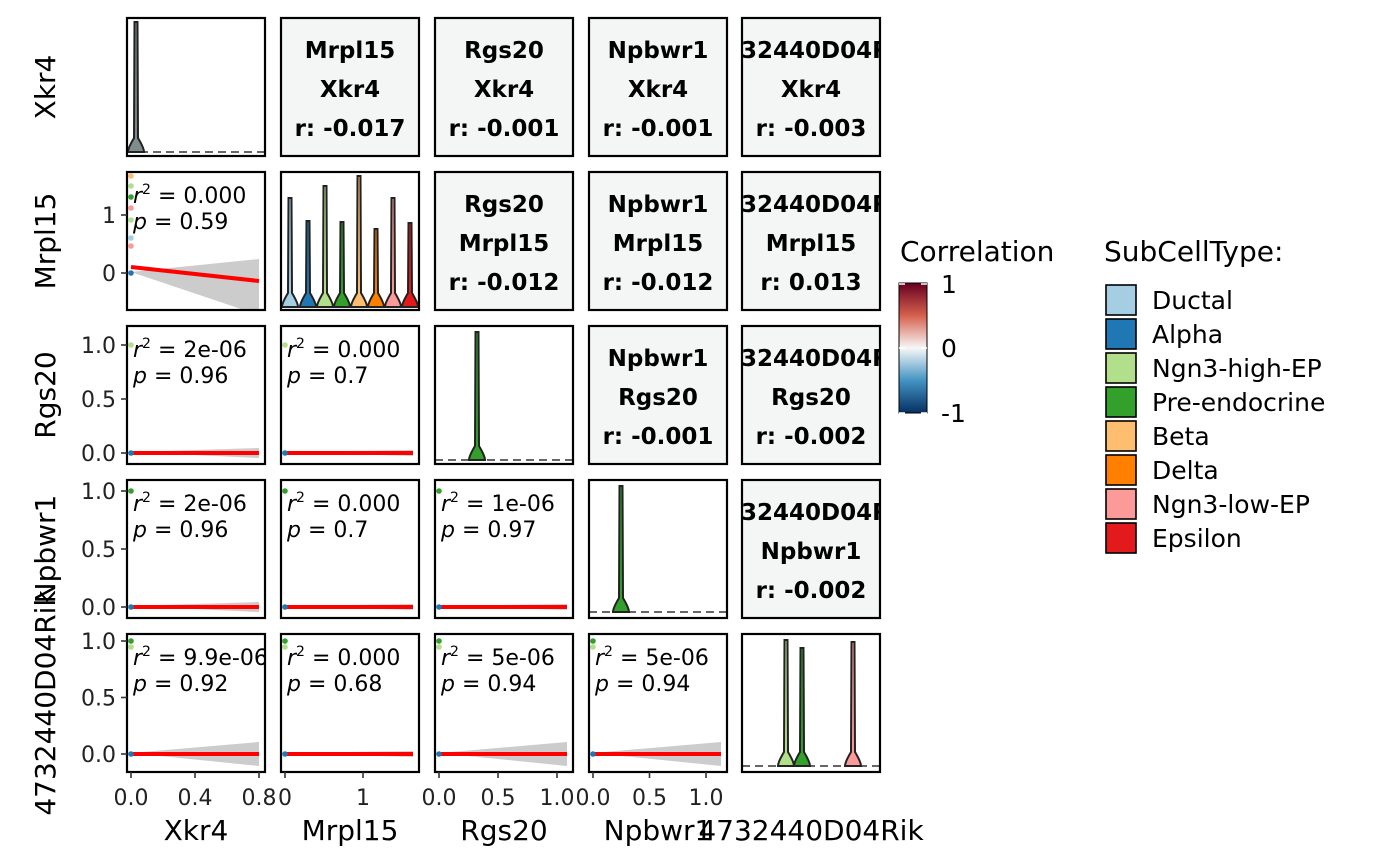 This screenshot has height=866, width=1400. What do you see at coordinates (658, 703) in the screenshot?
I see `scatter-panel: r2 = 5e-06p = 0.94` at bounding box center [658, 703].